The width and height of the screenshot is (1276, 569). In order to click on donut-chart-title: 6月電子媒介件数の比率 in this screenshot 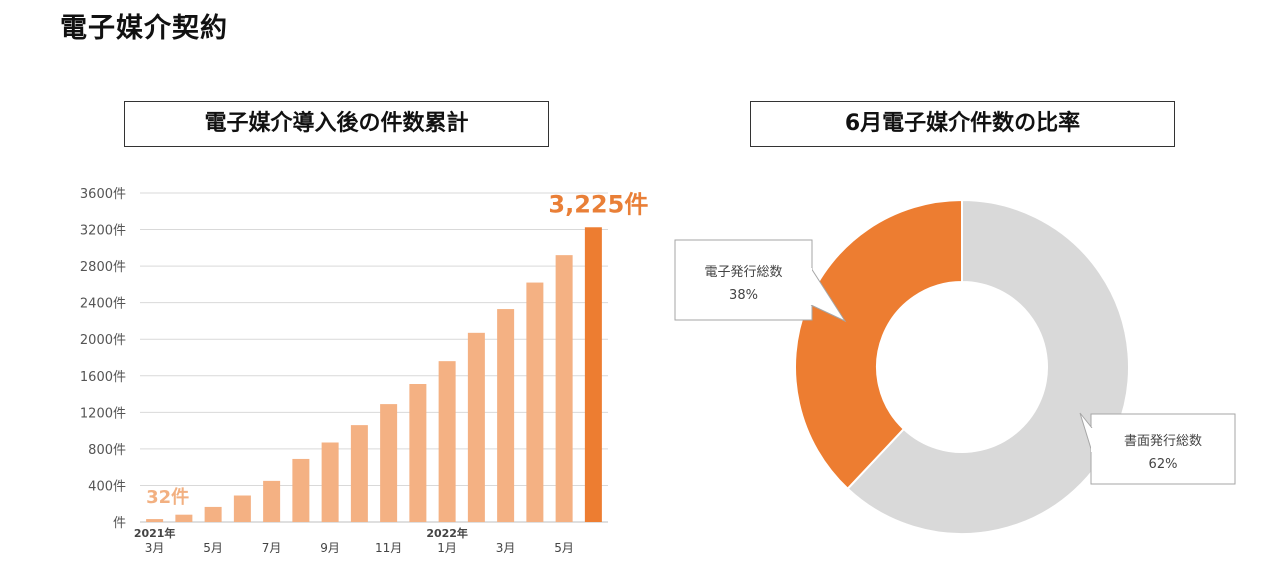, I will do `click(962, 124)`.